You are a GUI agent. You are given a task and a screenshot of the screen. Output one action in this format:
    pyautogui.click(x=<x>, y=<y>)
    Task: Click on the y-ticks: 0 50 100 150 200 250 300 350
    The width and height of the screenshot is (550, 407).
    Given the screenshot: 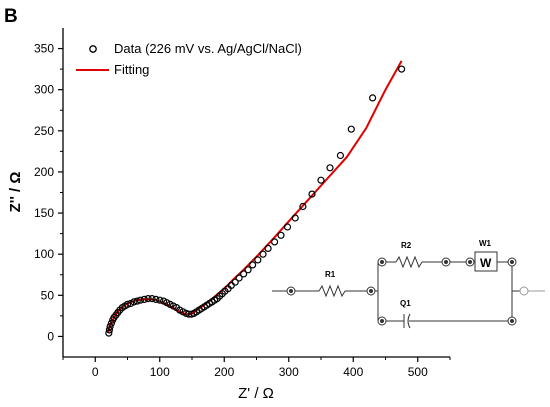 What is the action you would take?
    pyautogui.click(x=48, y=192)
    